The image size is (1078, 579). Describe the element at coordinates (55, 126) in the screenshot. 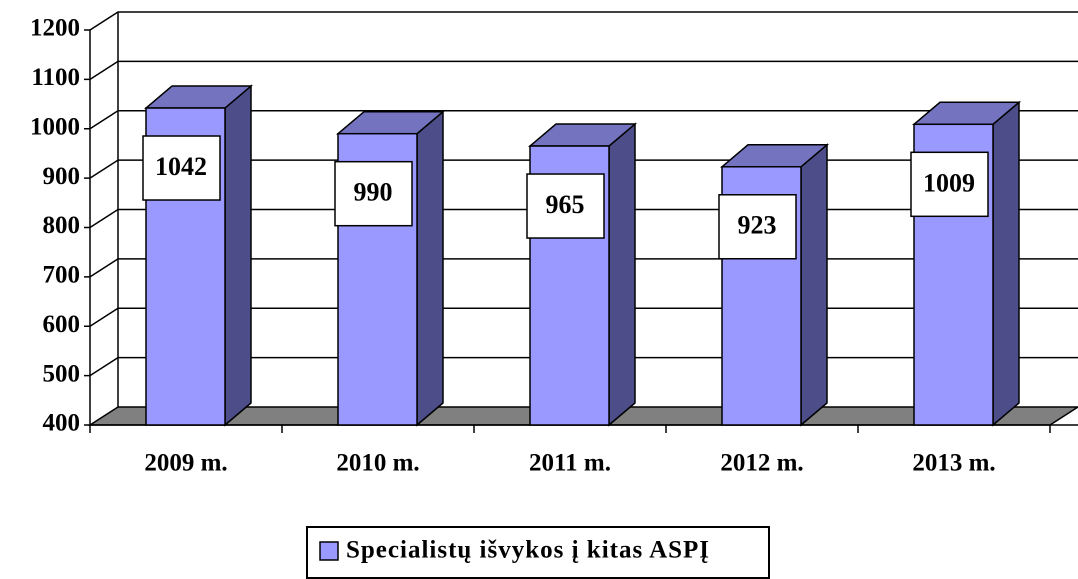

I see `y-tick-label: 1000` at that location.